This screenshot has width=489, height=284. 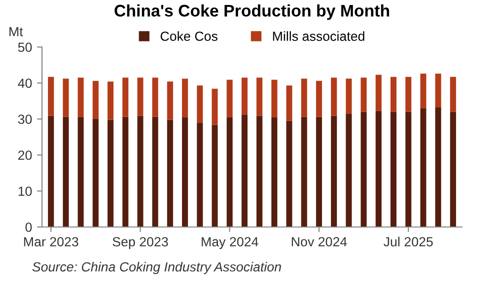 I want to click on y-tick-label: 10, so click(x=25, y=191).